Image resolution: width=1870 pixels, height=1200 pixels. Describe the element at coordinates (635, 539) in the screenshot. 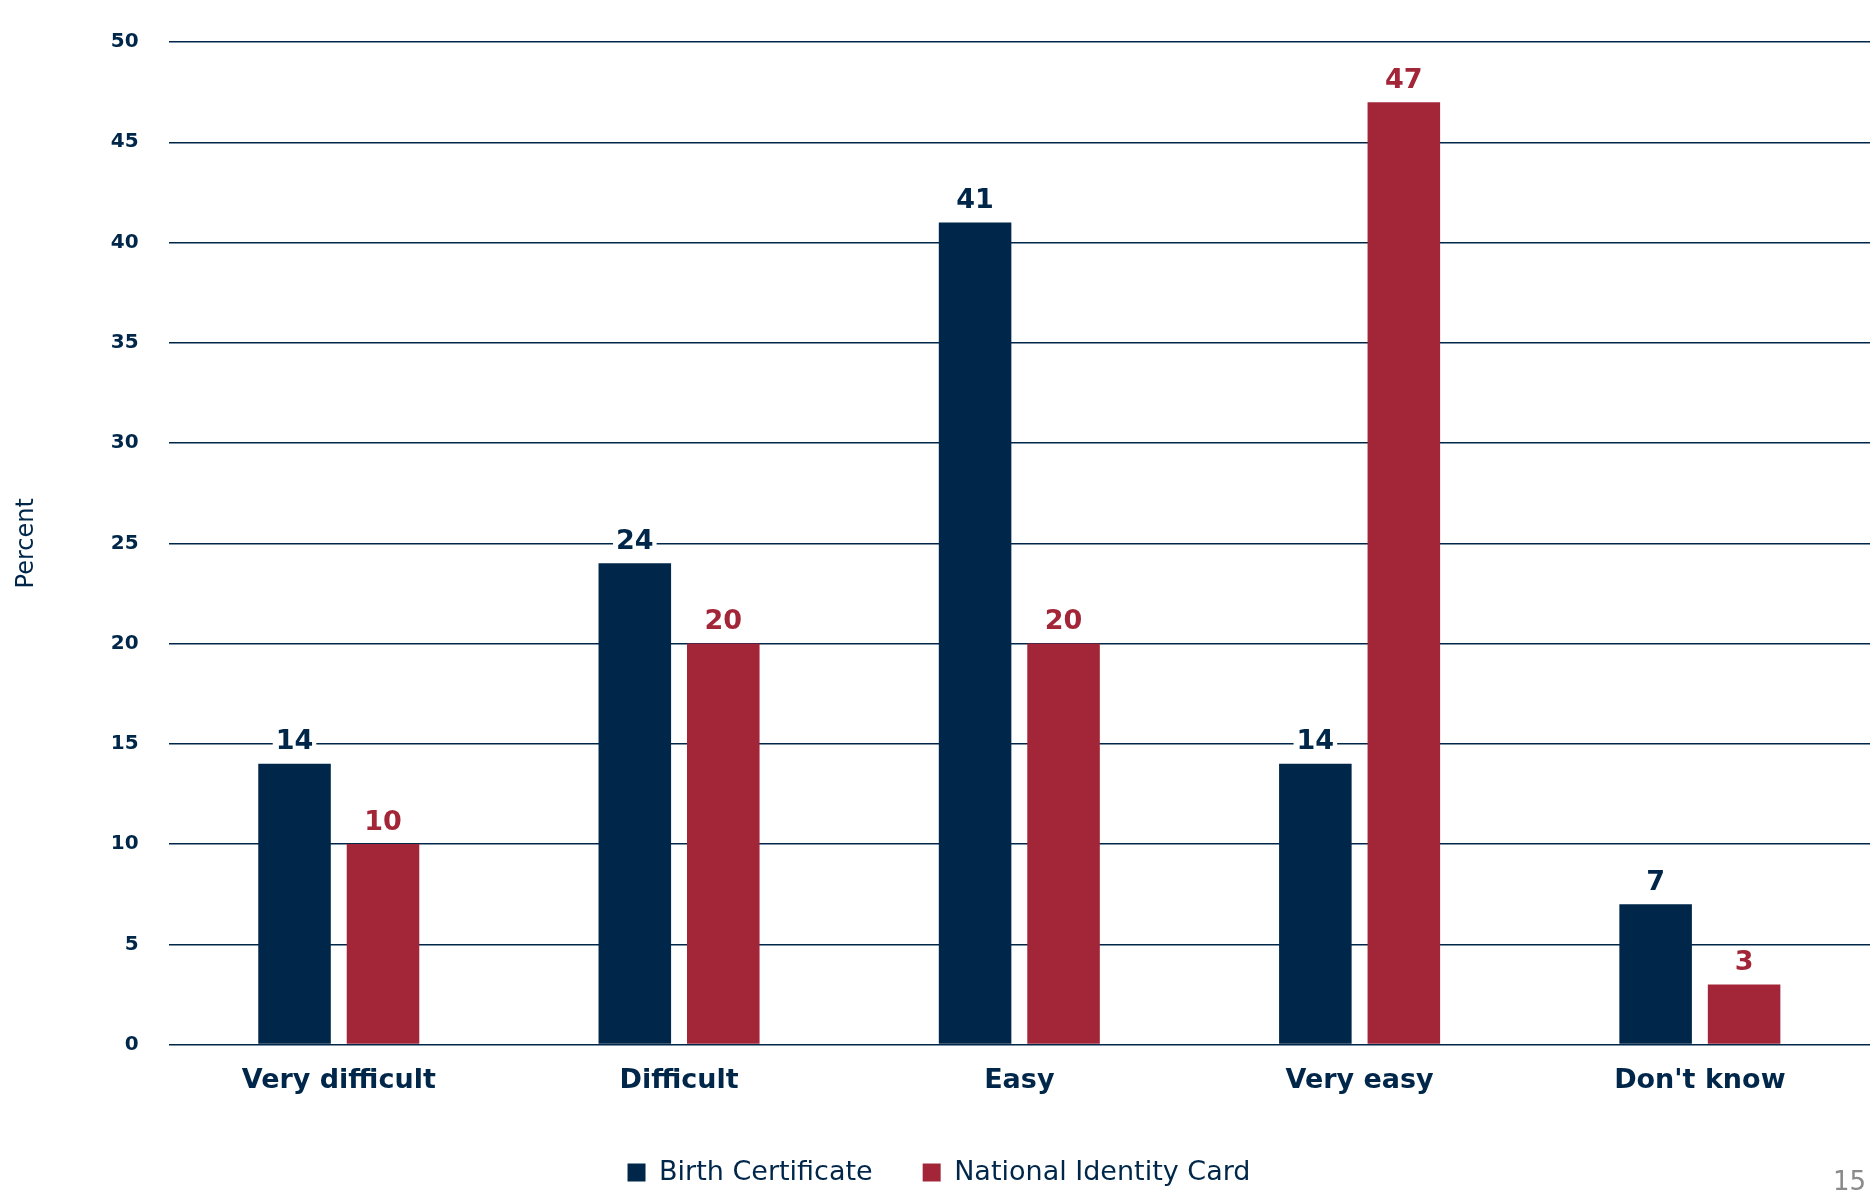

I see `data-label: 24` at that location.